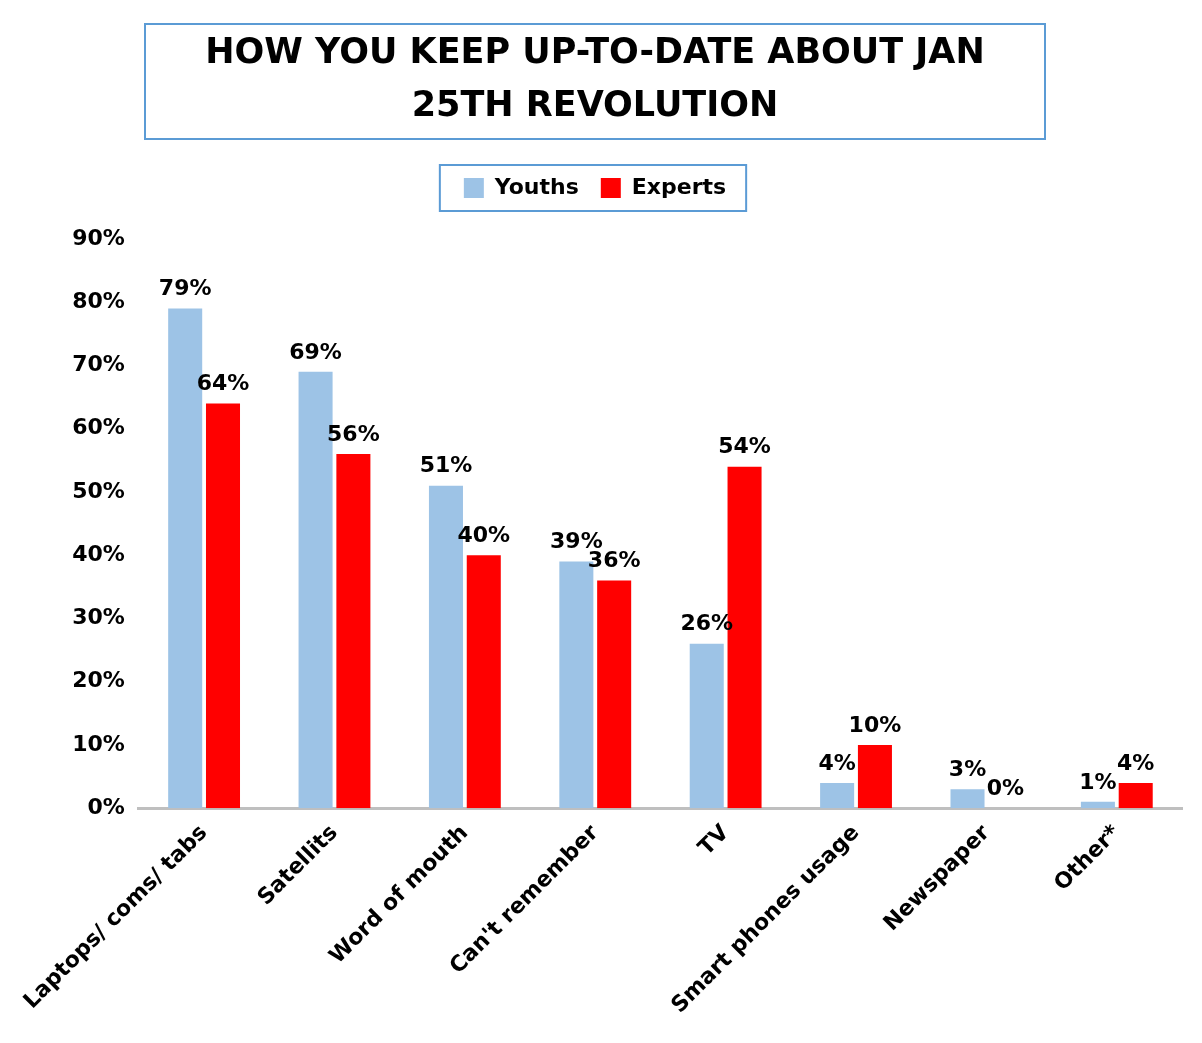  I want to click on data-label: 51%, so click(446, 465).